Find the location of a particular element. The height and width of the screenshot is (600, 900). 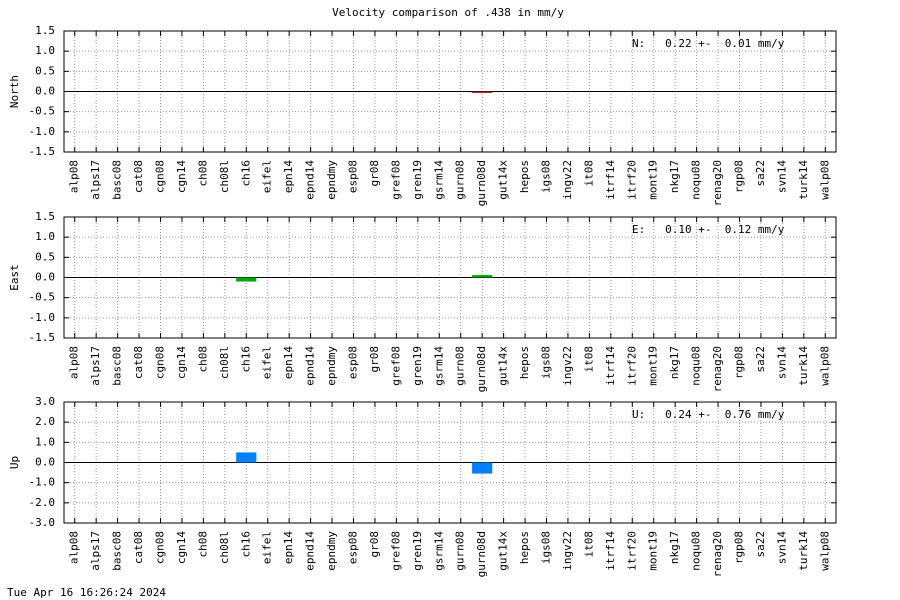

timestamp: Tue Apr 16 16:26:24 2024 is located at coordinates (86, 592).